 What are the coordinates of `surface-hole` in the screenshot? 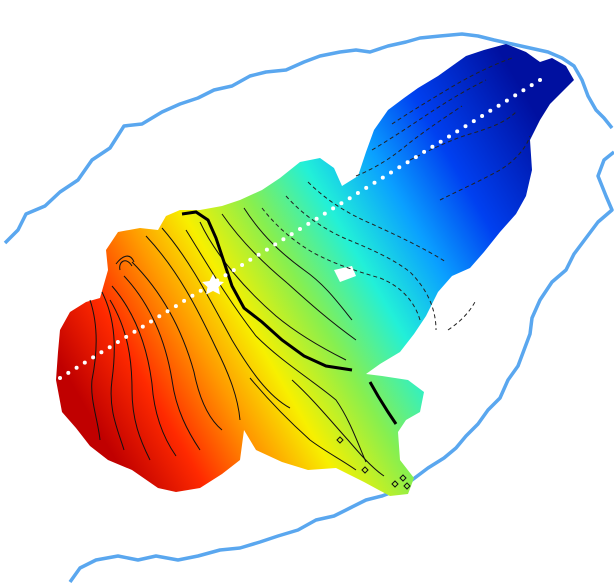 It's located at (345, 274).